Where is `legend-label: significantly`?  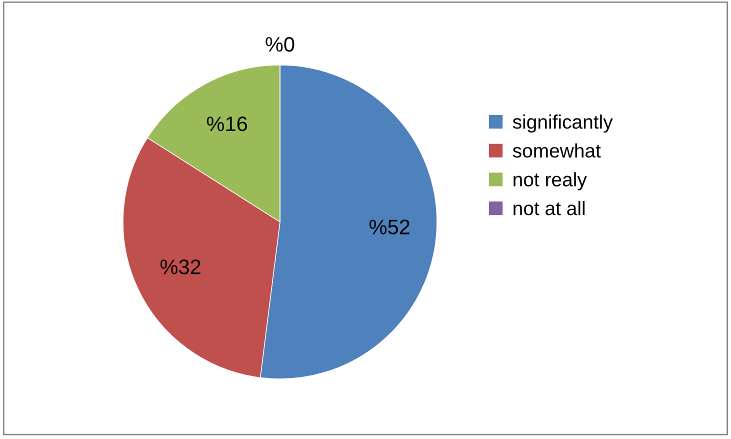
legend-label: significantly is located at coordinates (562, 123).